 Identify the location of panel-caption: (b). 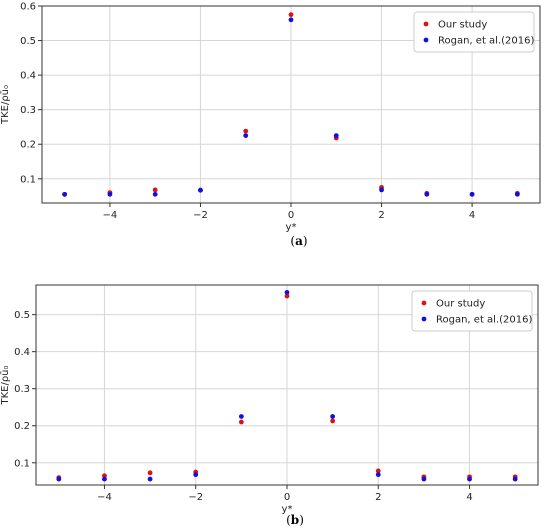
(295, 520).